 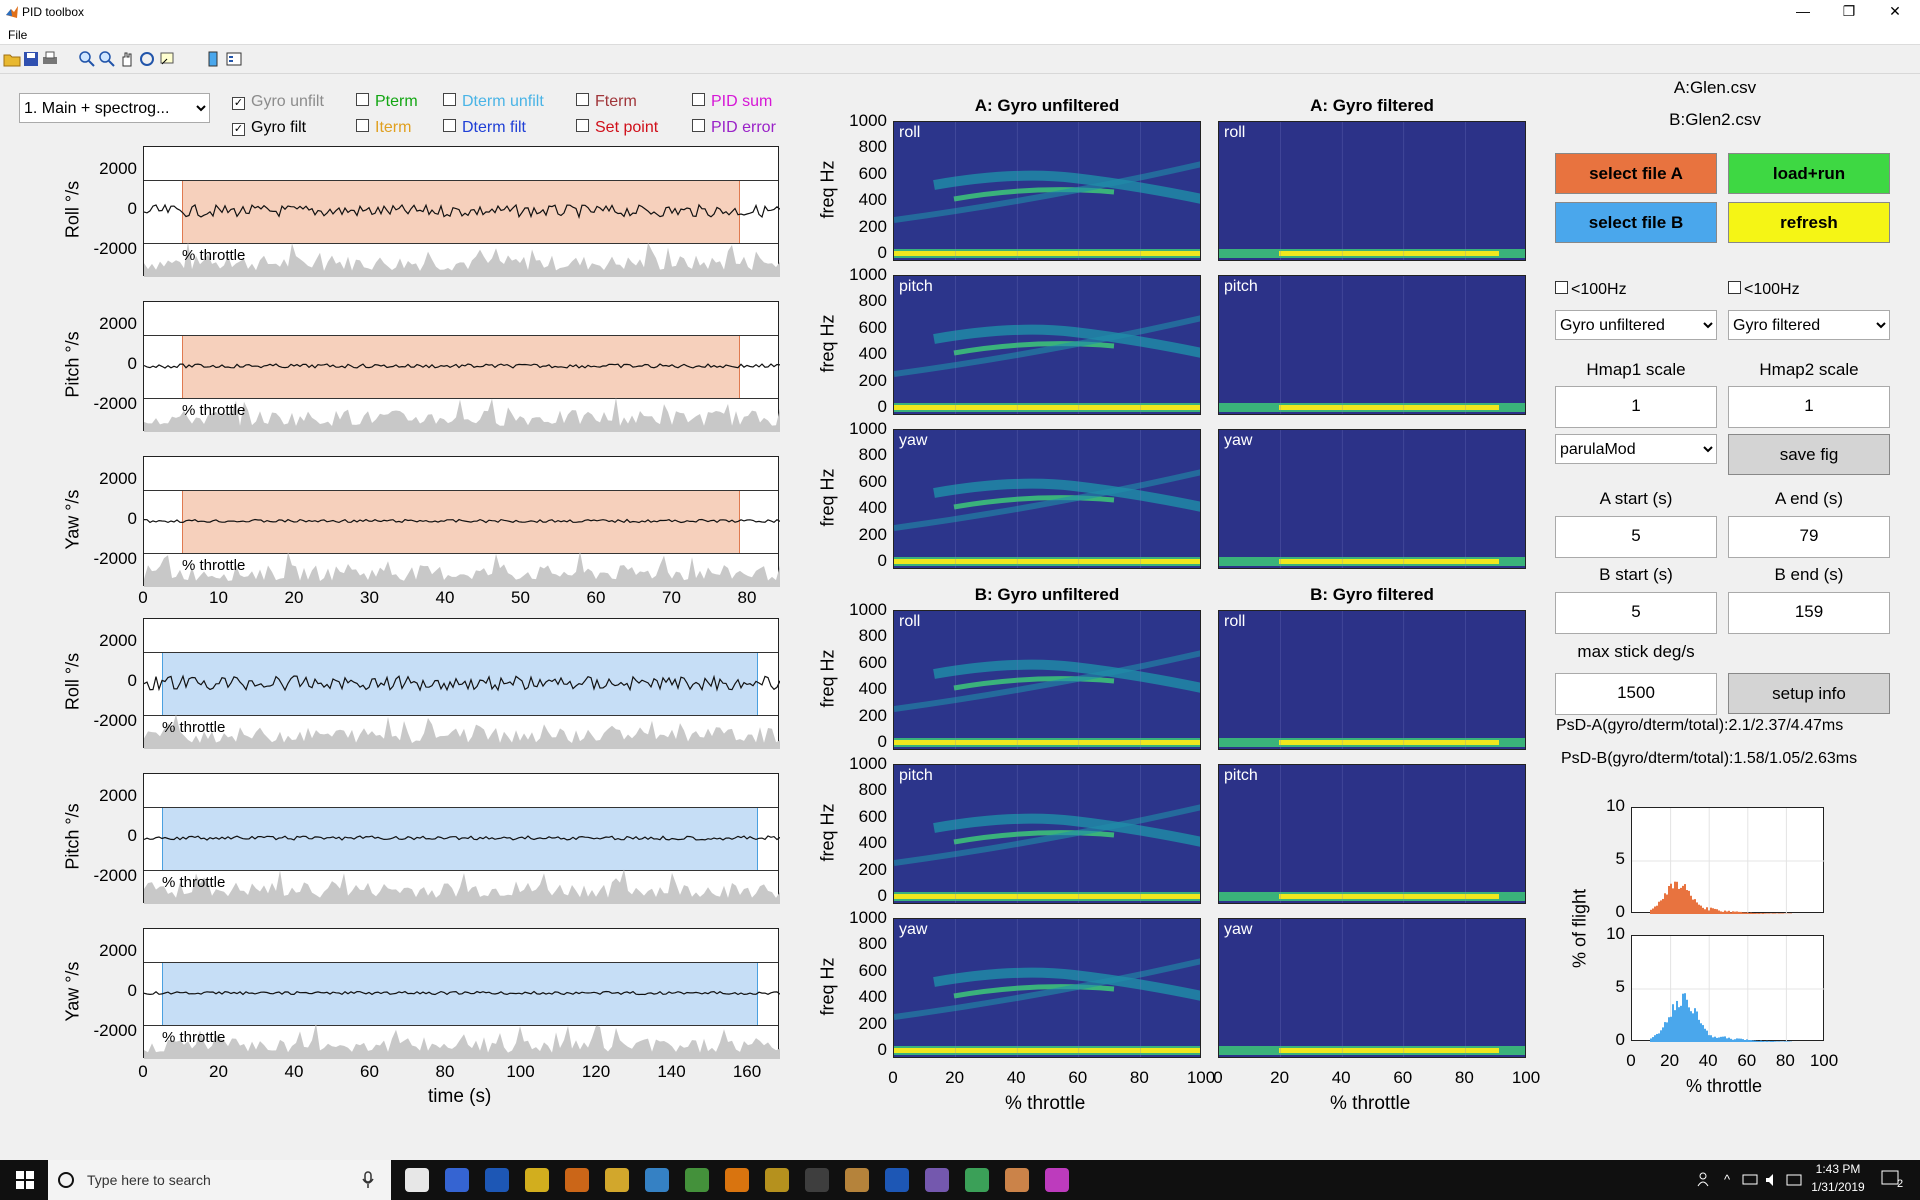 What do you see at coordinates (732, 102) in the screenshot?
I see `checkbox-pid-sum: PID sum` at bounding box center [732, 102].